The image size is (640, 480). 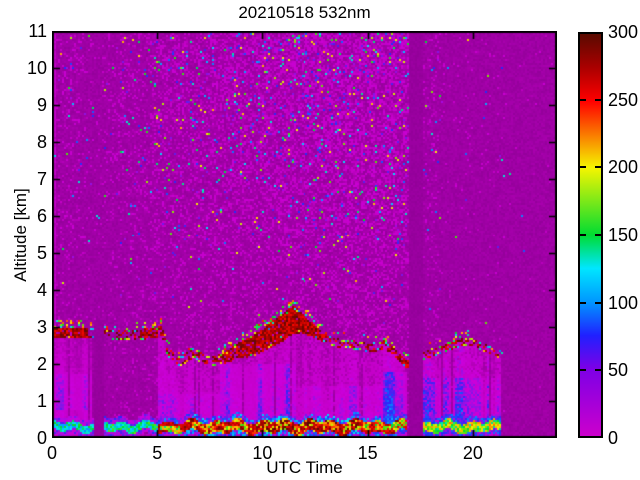 I want to click on colorbar-tick-label: 100, so click(x=623, y=302).